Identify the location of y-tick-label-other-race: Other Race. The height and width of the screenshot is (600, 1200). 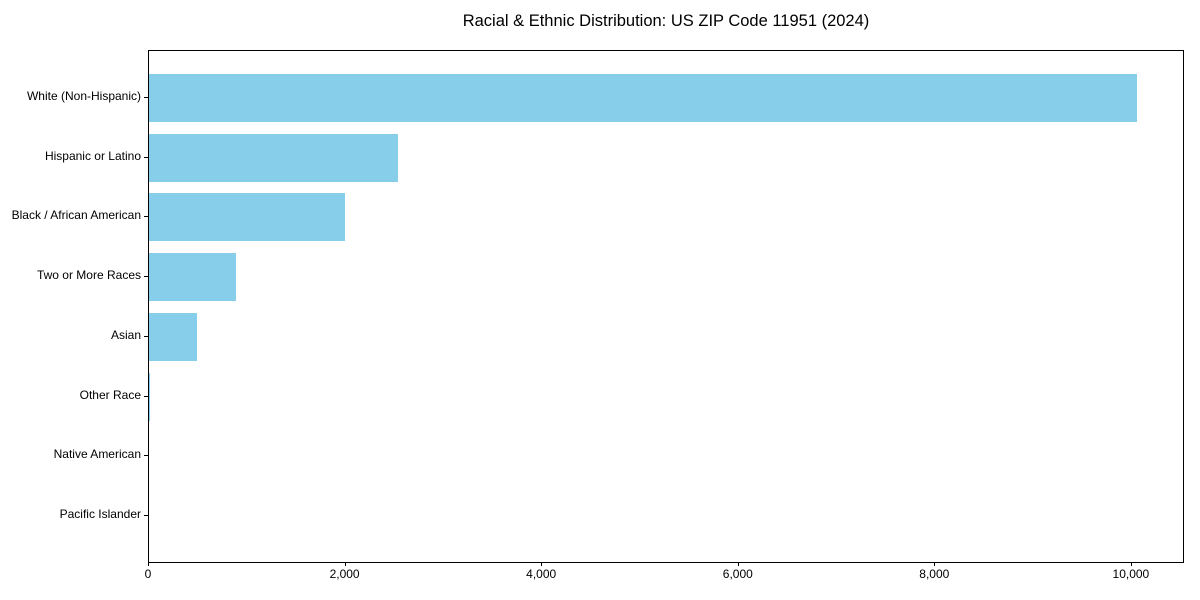
(110, 394).